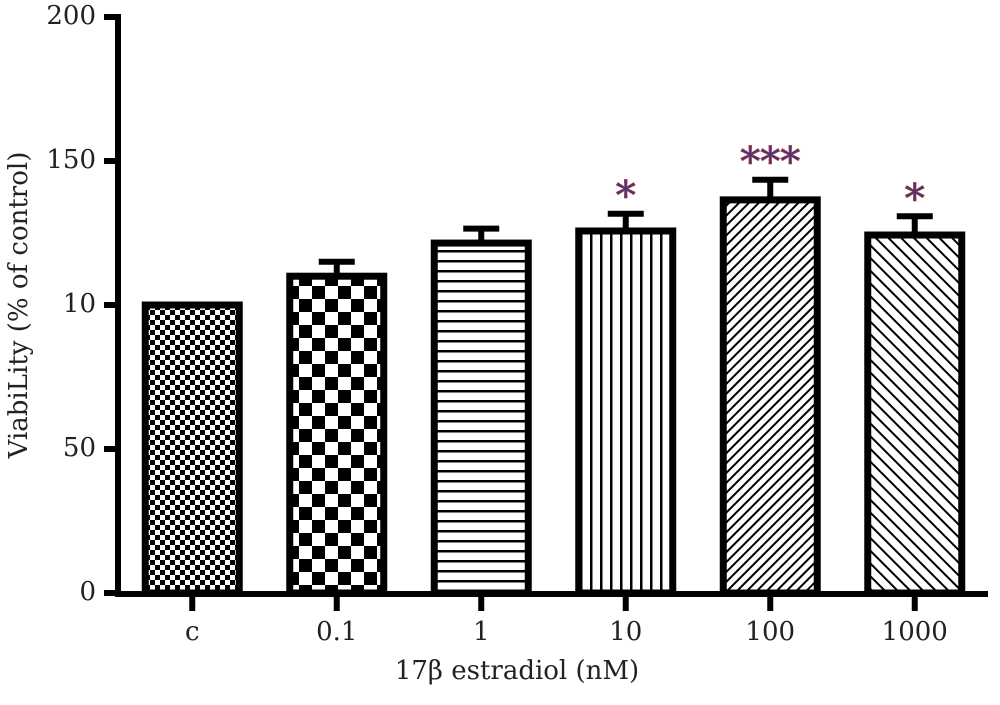 The image size is (1000, 705). I want to click on significance-mark: ***, so click(770, 163).